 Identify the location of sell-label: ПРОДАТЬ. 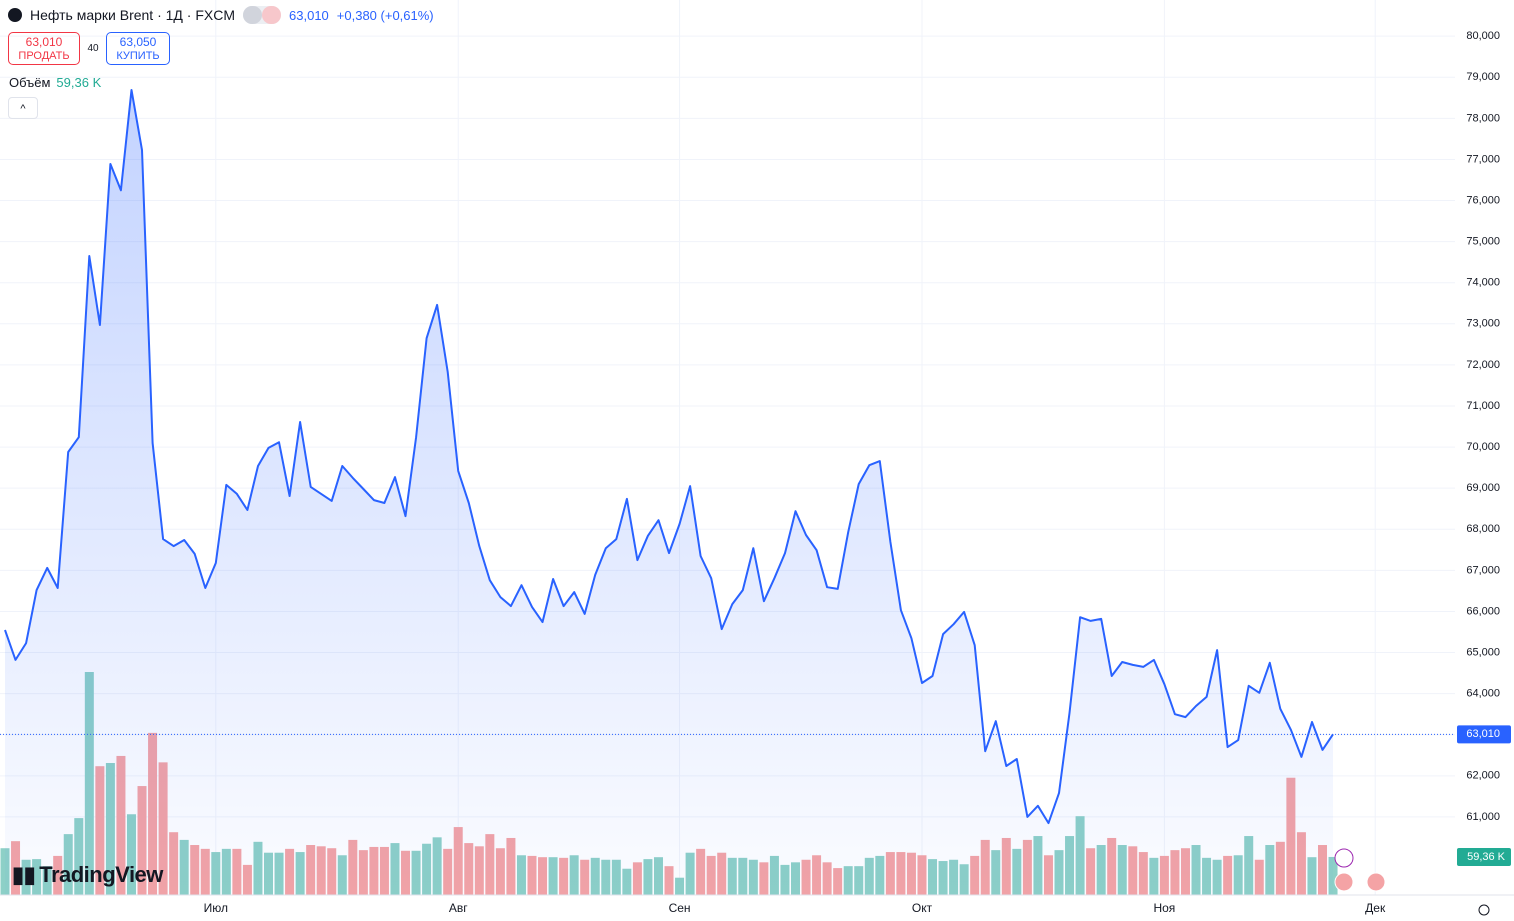
(44, 55).